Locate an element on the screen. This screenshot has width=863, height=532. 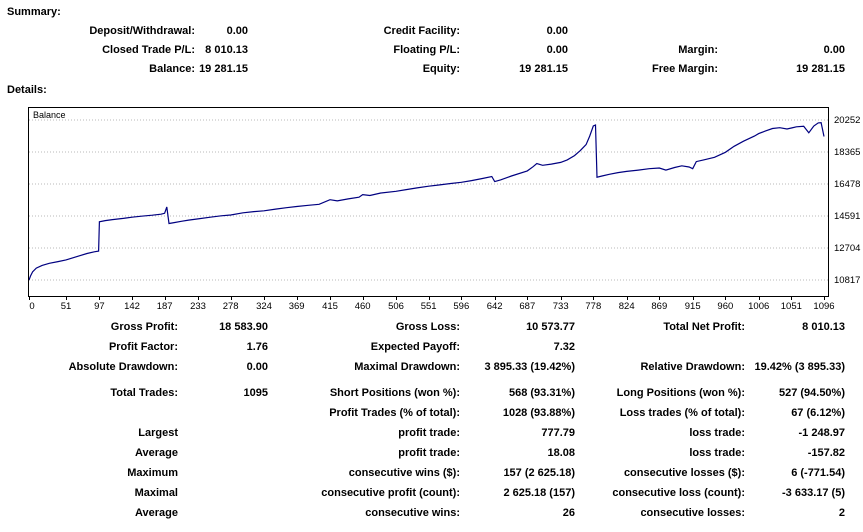
largest-profit-trade-label: profit trade: is located at coordinates (429, 433).